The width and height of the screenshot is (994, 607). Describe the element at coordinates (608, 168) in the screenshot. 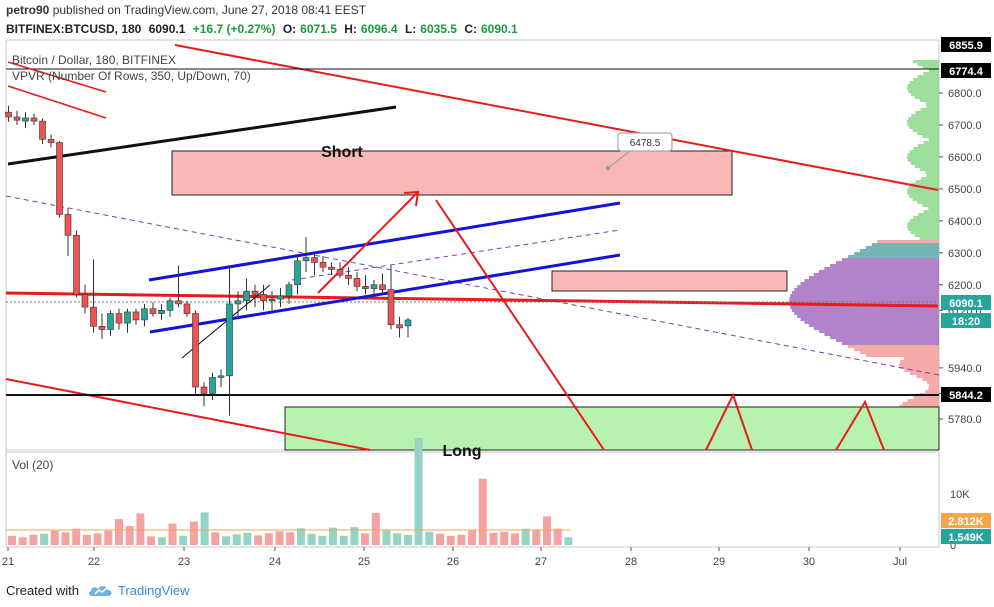

I see `callout-anchor` at that location.